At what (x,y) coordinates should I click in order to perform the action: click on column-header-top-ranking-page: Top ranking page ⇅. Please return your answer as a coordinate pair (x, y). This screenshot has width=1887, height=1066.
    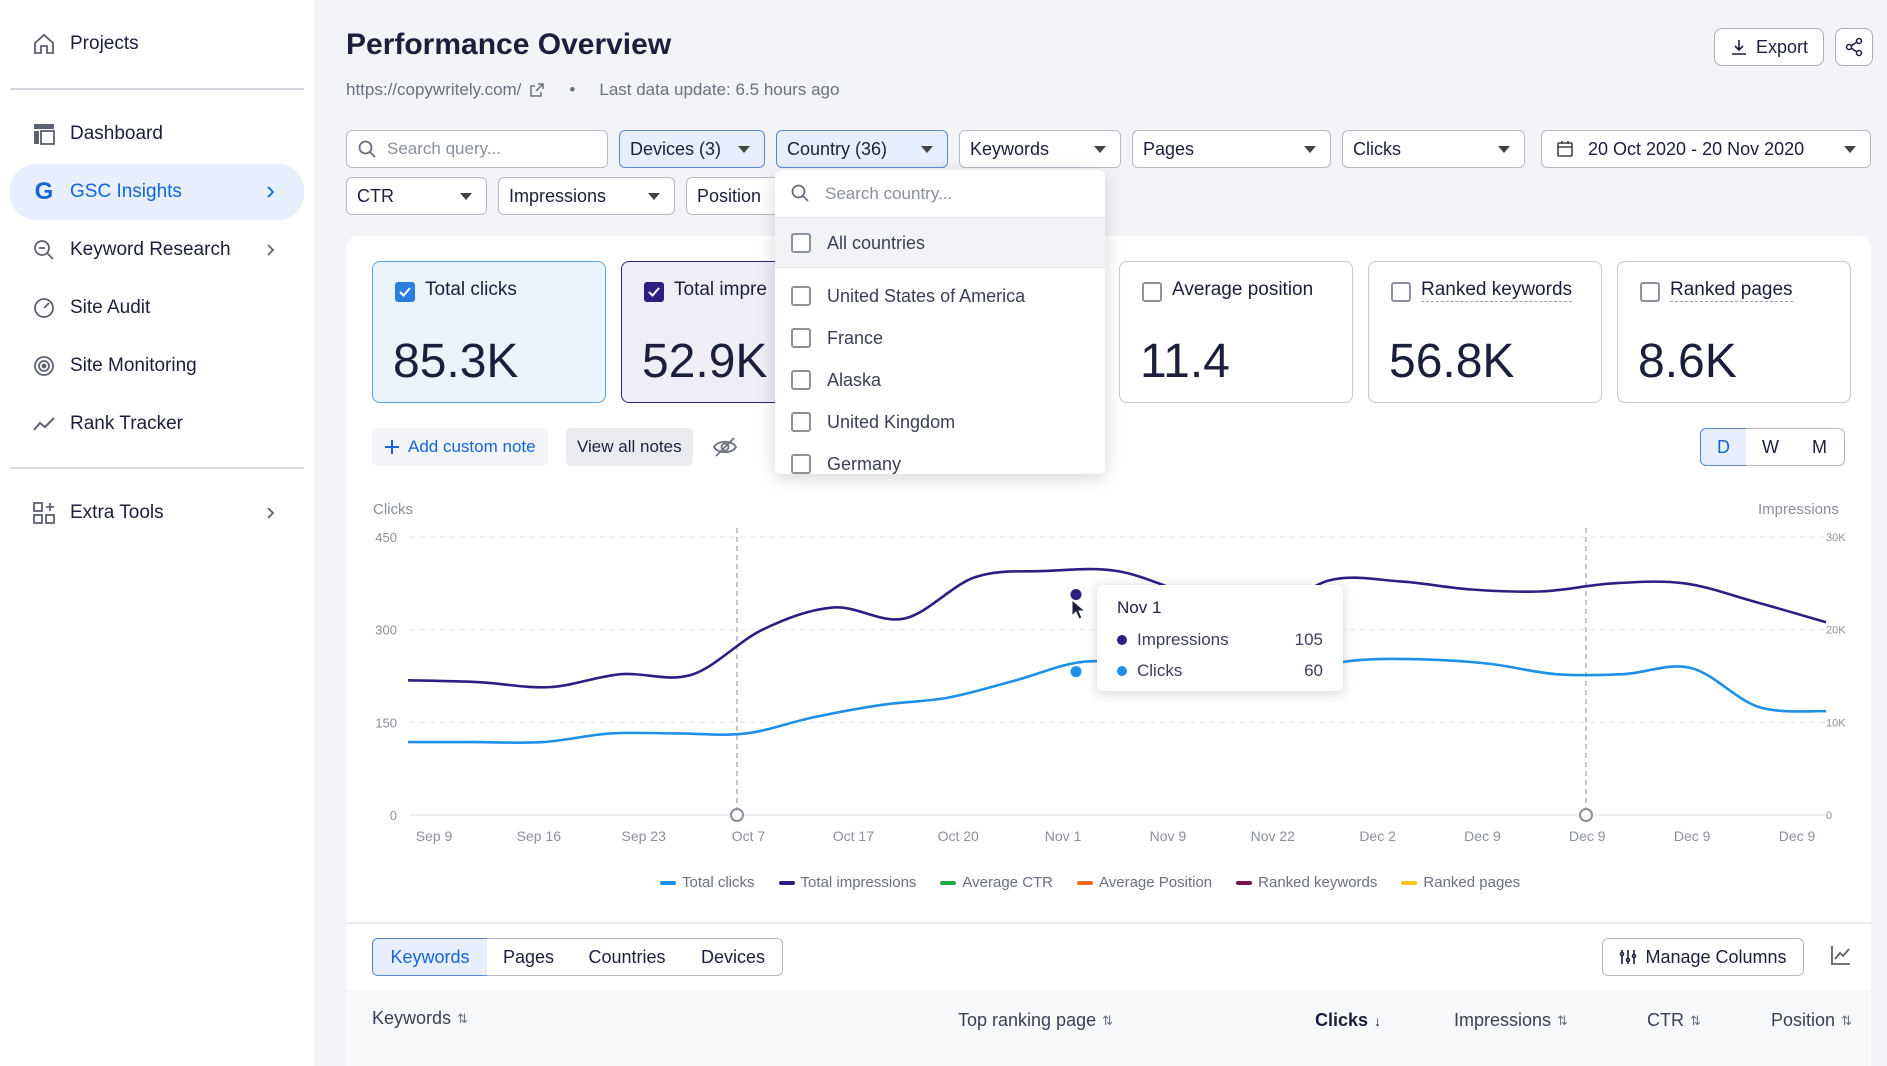
    Looking at the image, I should click on (1035, 1020).